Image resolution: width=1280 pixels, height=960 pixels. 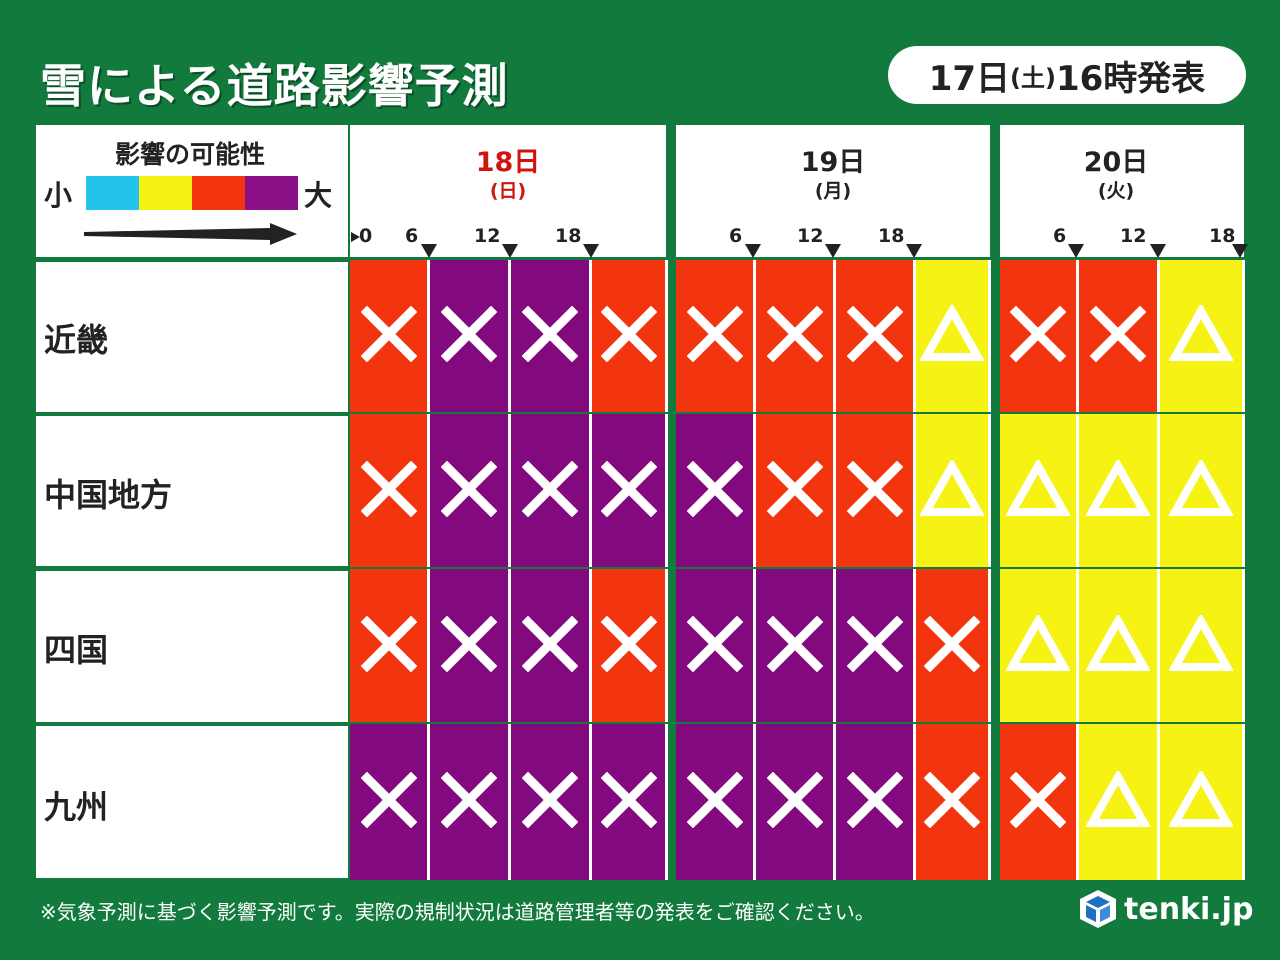 I want to click on day-weekday-19: (月), so click(x=833, y=191).